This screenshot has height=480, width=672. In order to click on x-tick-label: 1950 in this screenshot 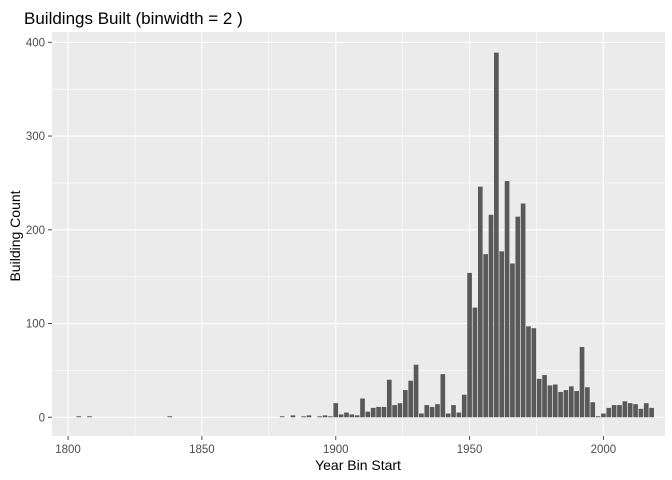, I will do `click(470, 450)`.